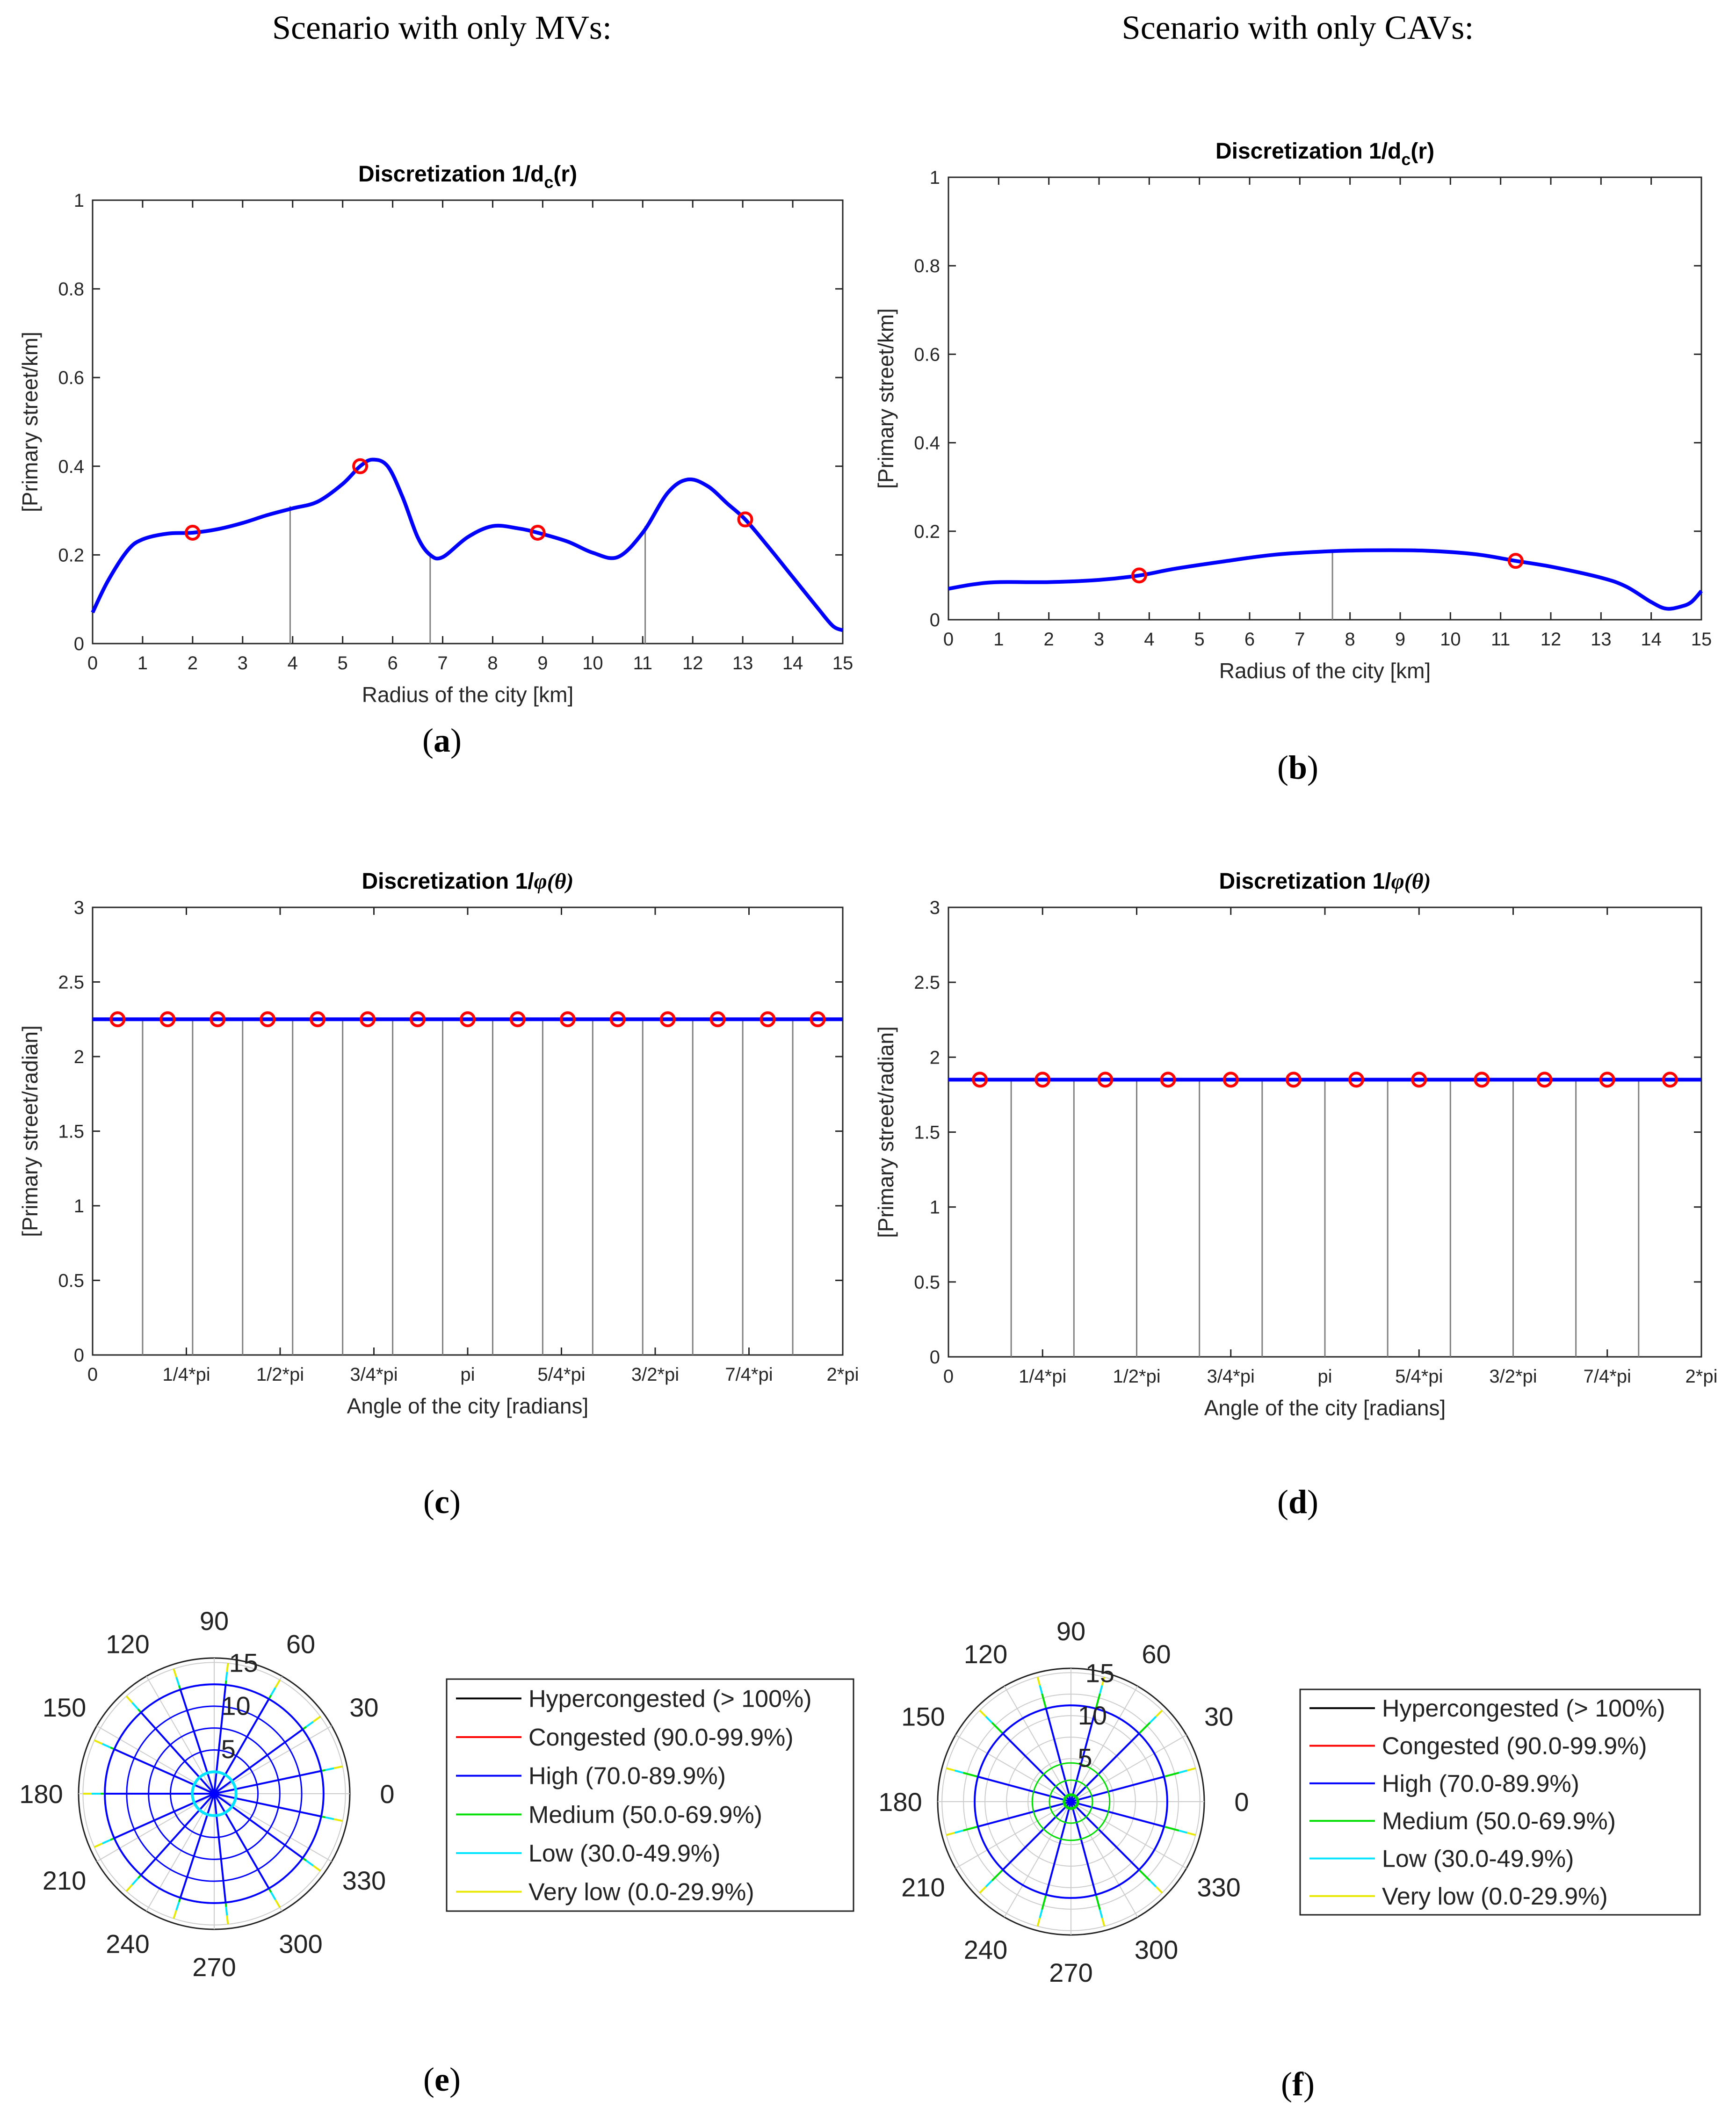 Image resolution: width=1736 pixels, height=2108 pixels. I want to click on polar-angle-label: 120, so click(127, 1644).